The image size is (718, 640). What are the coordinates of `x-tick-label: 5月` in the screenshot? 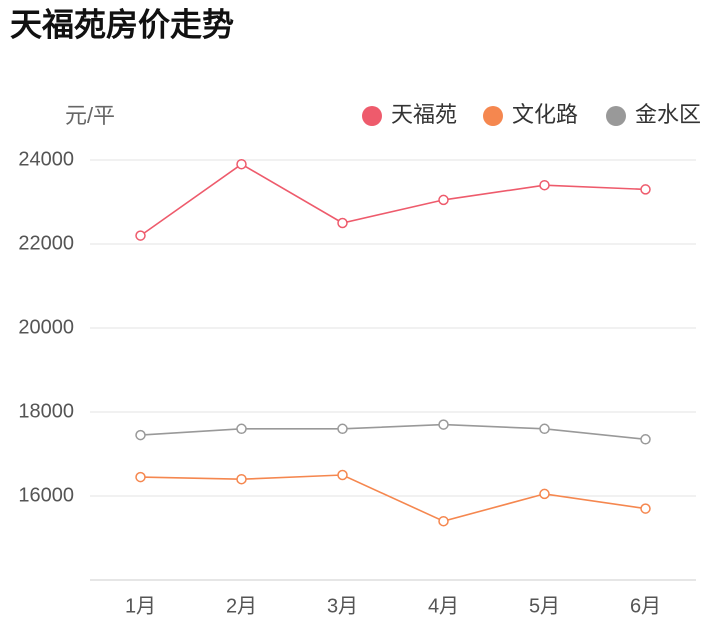 It's located at (544, 606).